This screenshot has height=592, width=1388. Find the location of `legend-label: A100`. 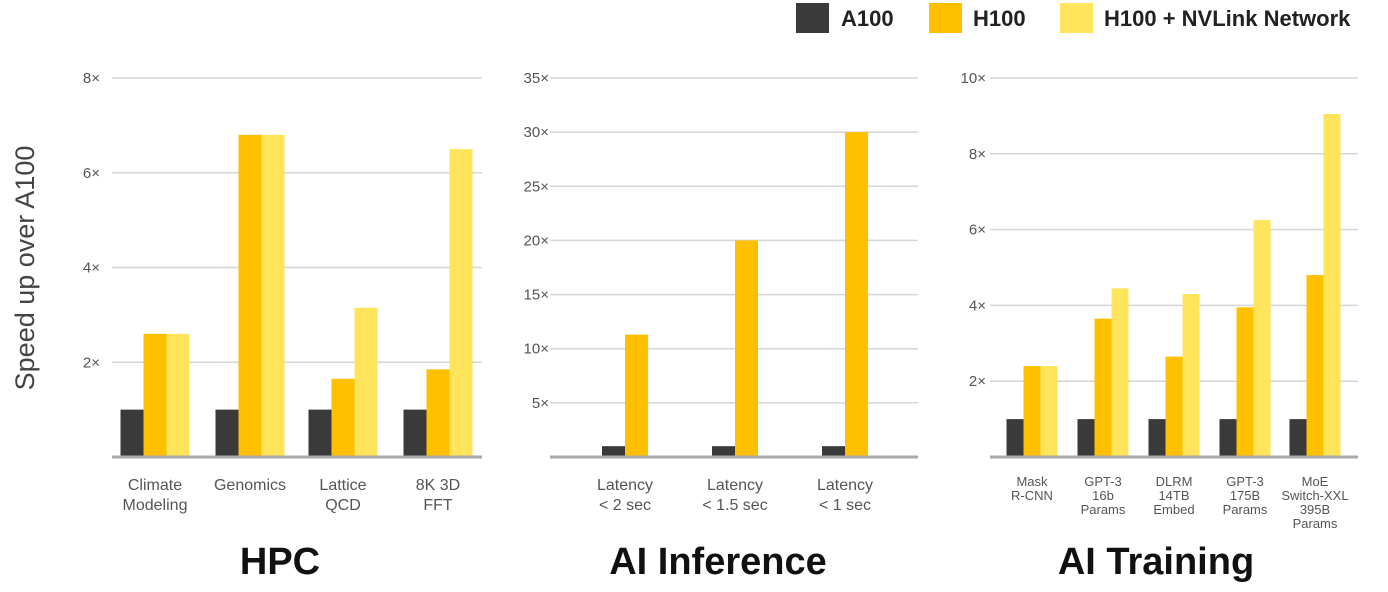

legend-label: A100 is located at coordinates (867, 18).